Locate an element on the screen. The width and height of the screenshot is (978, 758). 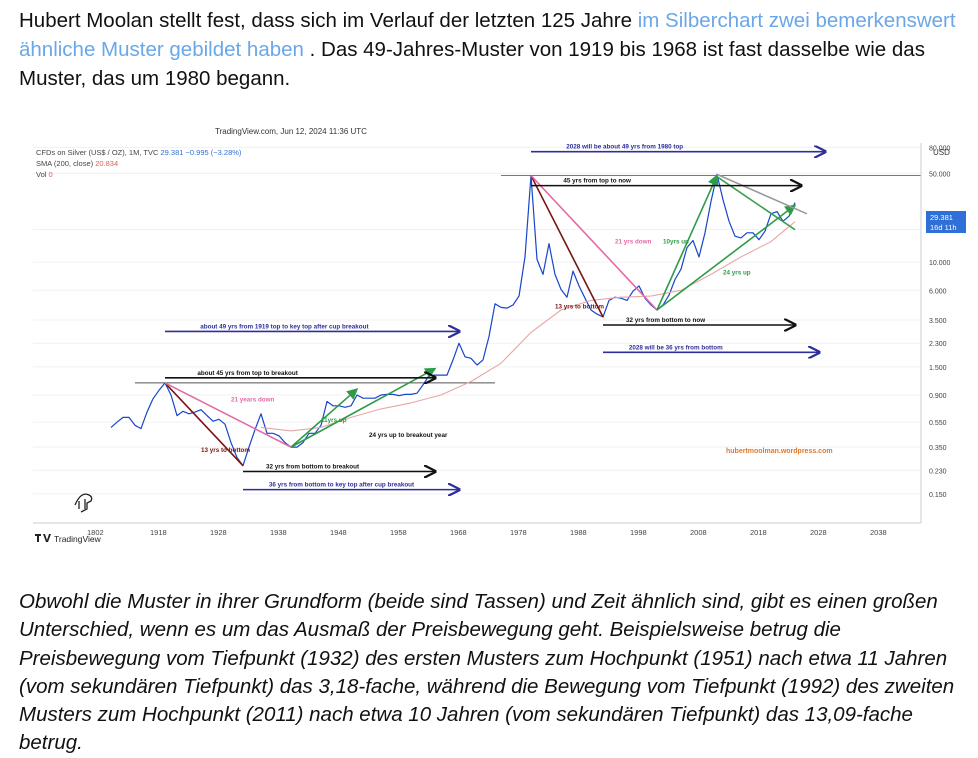
y-tick-label: 0.150 is located at coordinates (938, 495).